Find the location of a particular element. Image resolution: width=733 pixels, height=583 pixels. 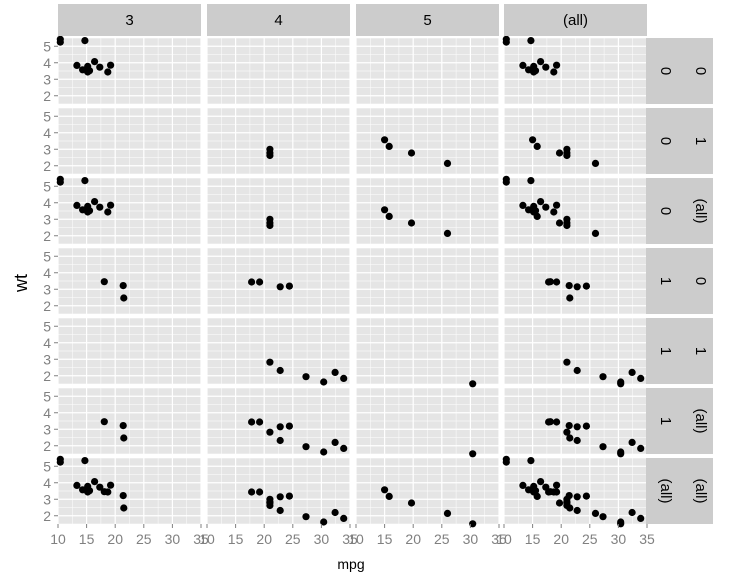

x-tick-label: 25 is located at coordinates (144, 539).